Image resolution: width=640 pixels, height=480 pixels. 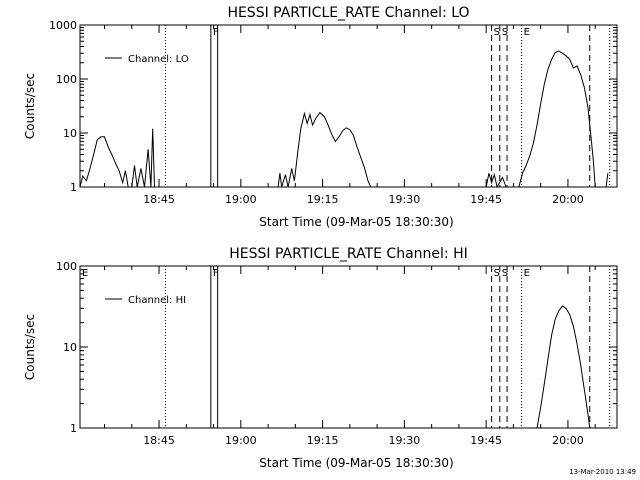 I want to click on legend-label: Channel: LO, so click(x=158, y=59).